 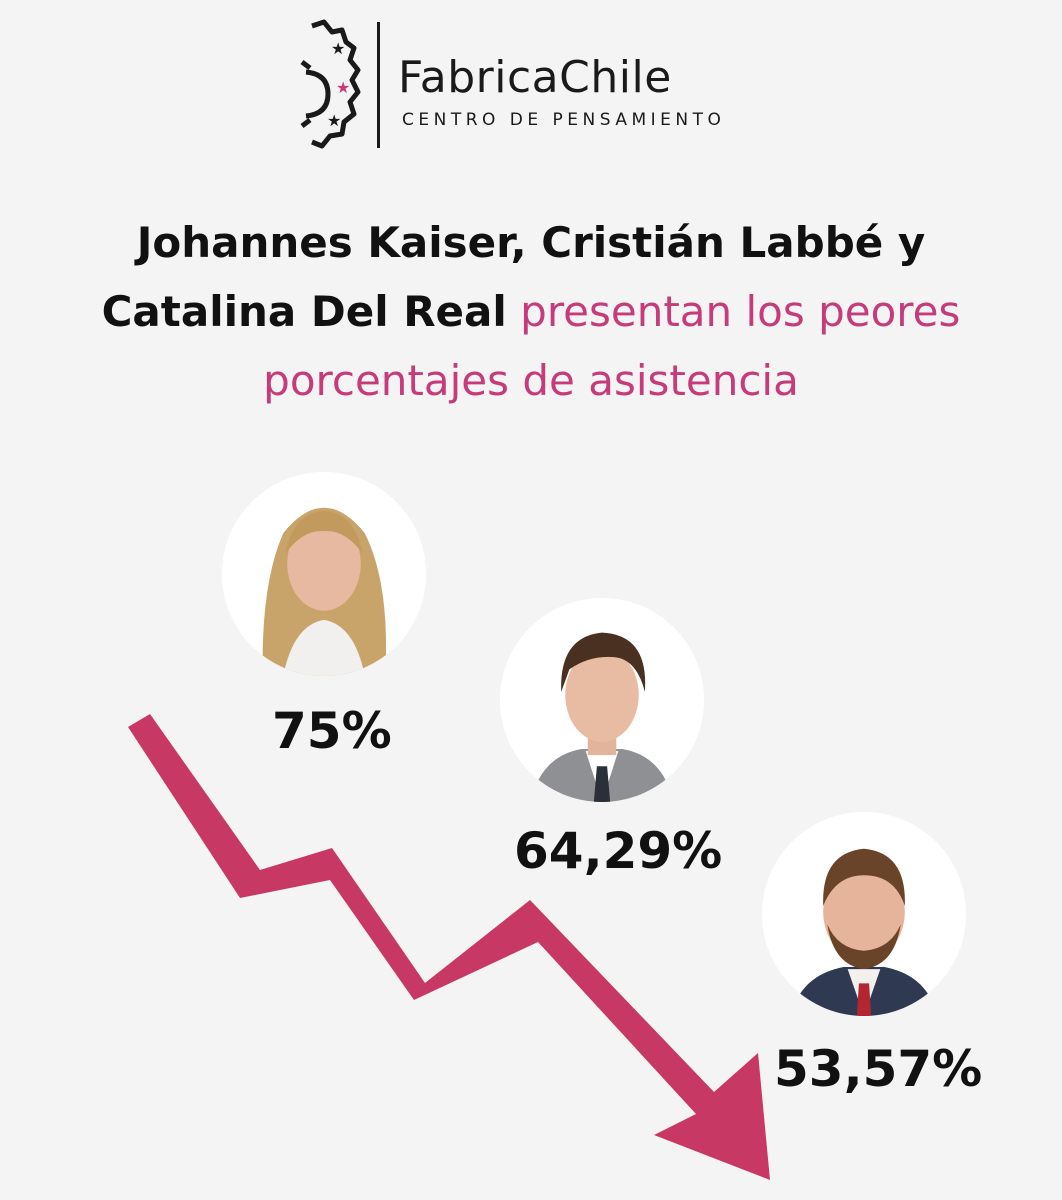 I want to click on portrait-man-right, so click(x=864, y=914).